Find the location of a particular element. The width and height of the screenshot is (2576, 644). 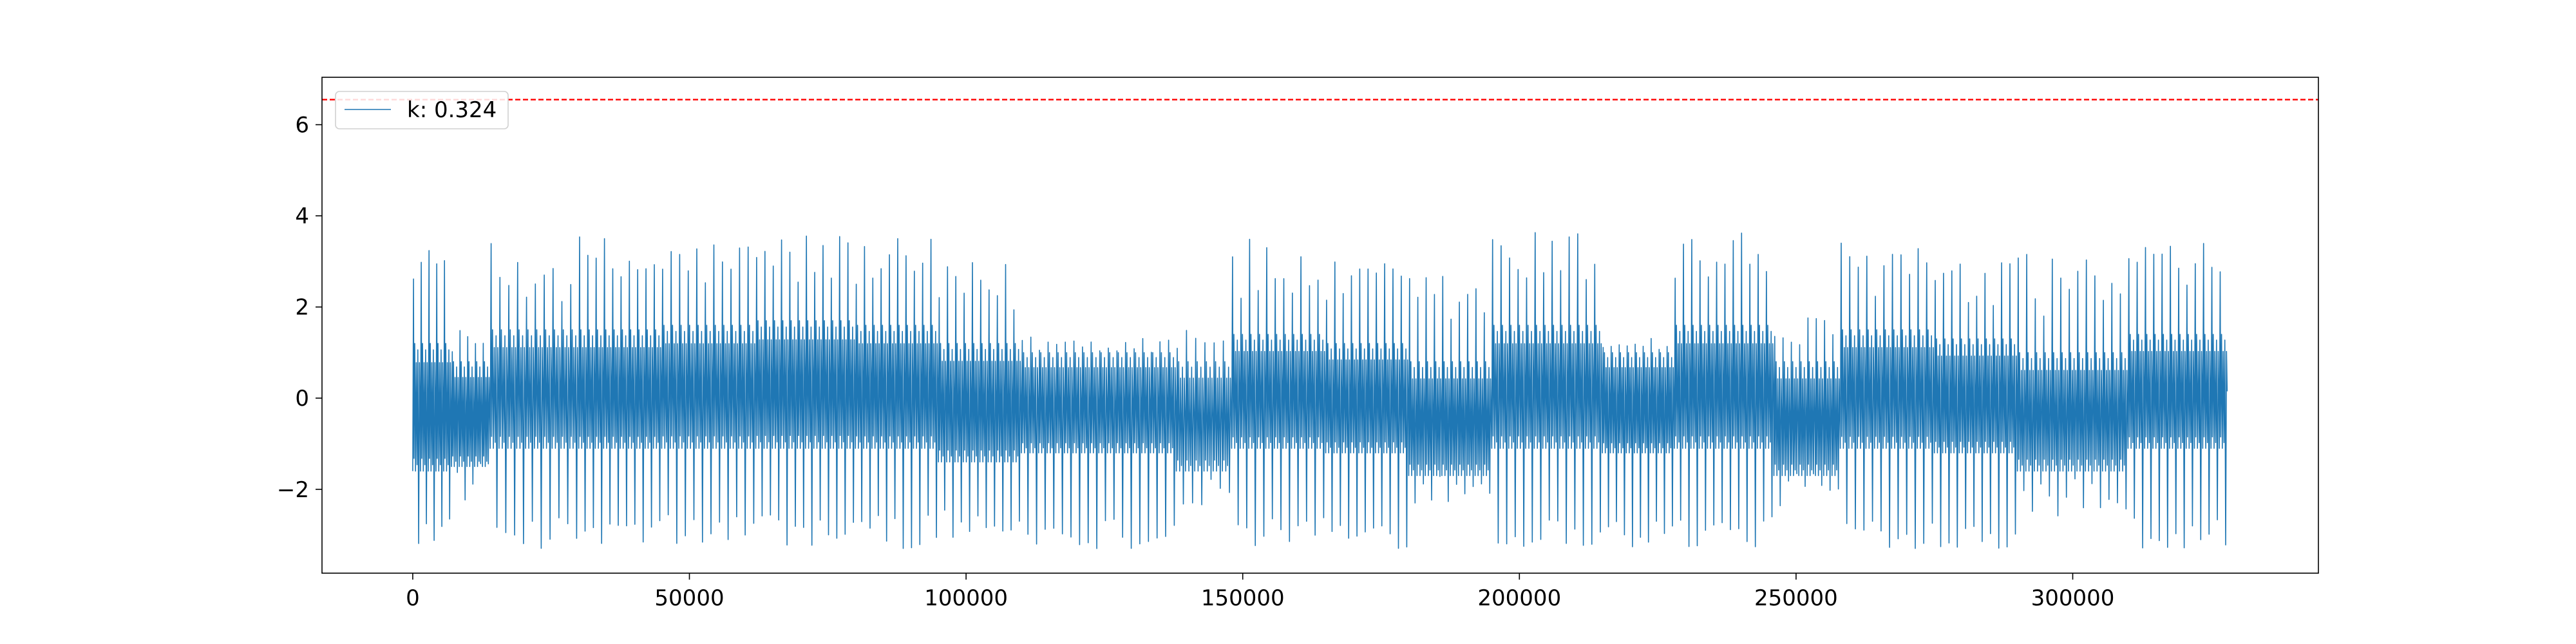

y-tick-label-2: 2 is located at coordinates (302, 308).